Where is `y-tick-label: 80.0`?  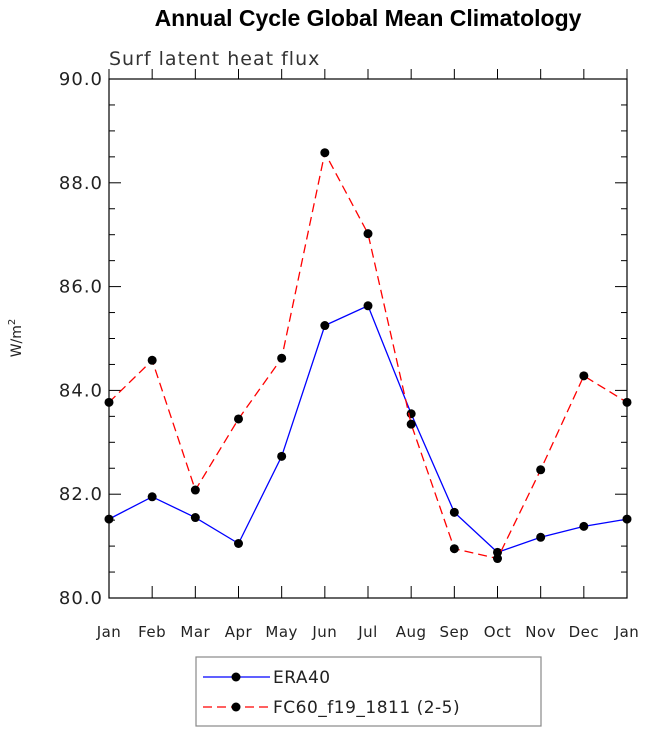
y-tick-label: 80.0 is located at coordinates (81, 598).